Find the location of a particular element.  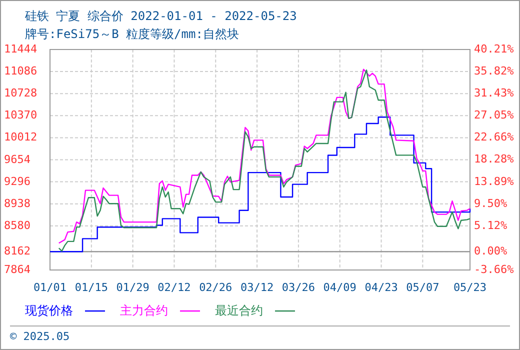

y2-tick-label: 27.05% is located at coordinates (494, 115).